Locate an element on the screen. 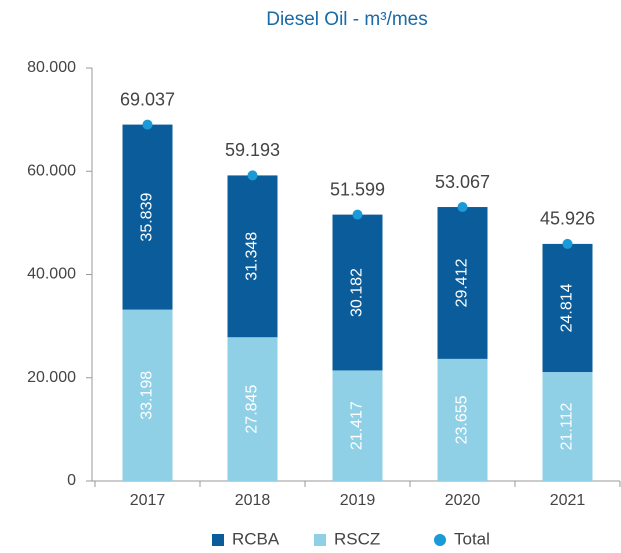 This screenshot has height=553, width=621. x-tick-label: 2017 is located at coordinates (148, 500).